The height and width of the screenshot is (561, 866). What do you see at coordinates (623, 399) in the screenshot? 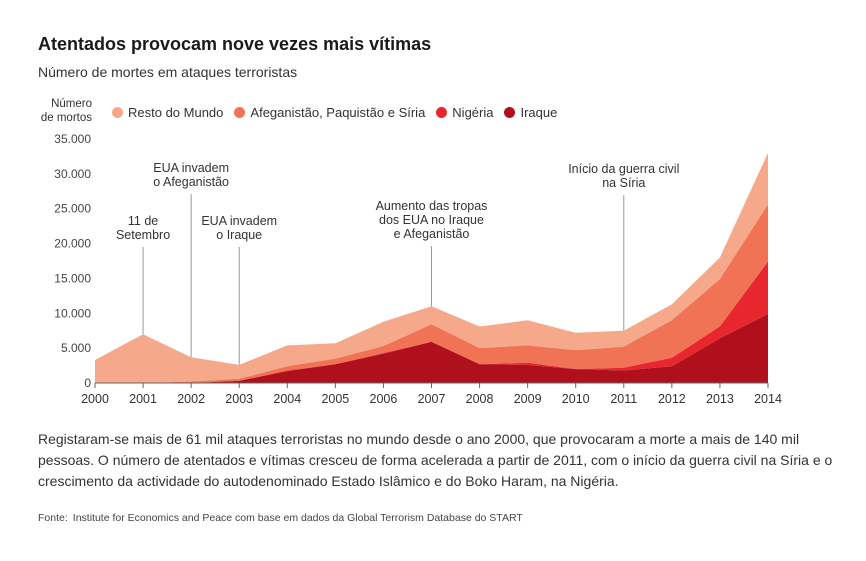
I see `x-tick-label: 2011` at bounding box center [623, 399].